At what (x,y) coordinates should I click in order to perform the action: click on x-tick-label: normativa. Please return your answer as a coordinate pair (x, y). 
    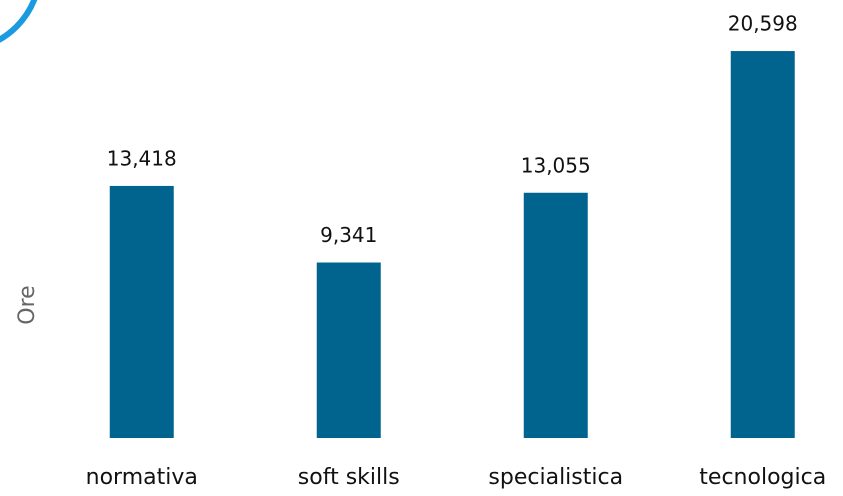
    Looking at the image, I should click on (142, 477).